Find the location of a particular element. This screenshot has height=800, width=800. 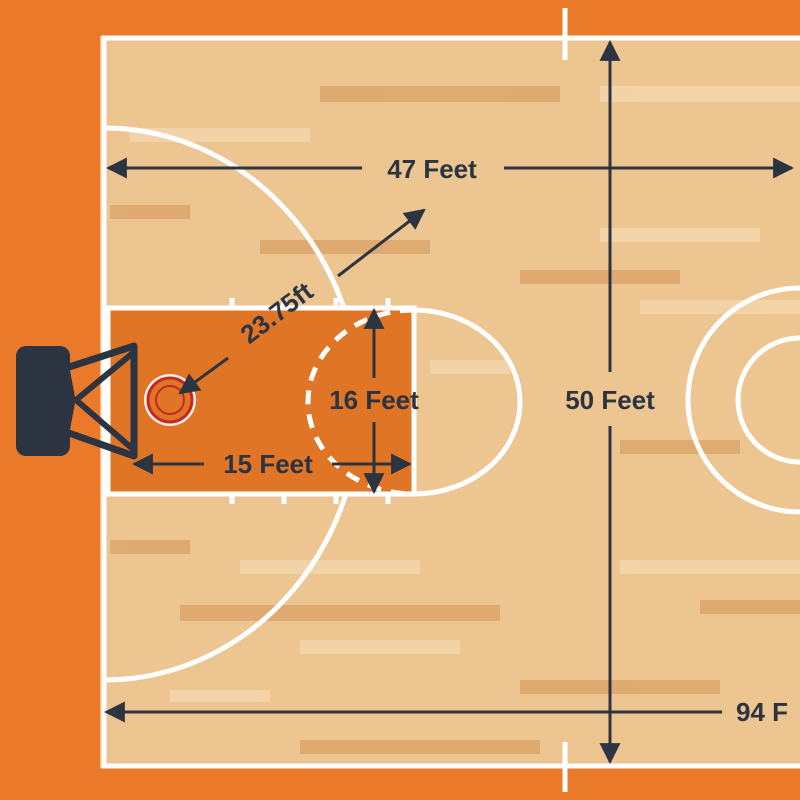

free-throw-circle-outer is located at coordinates (468, 402).